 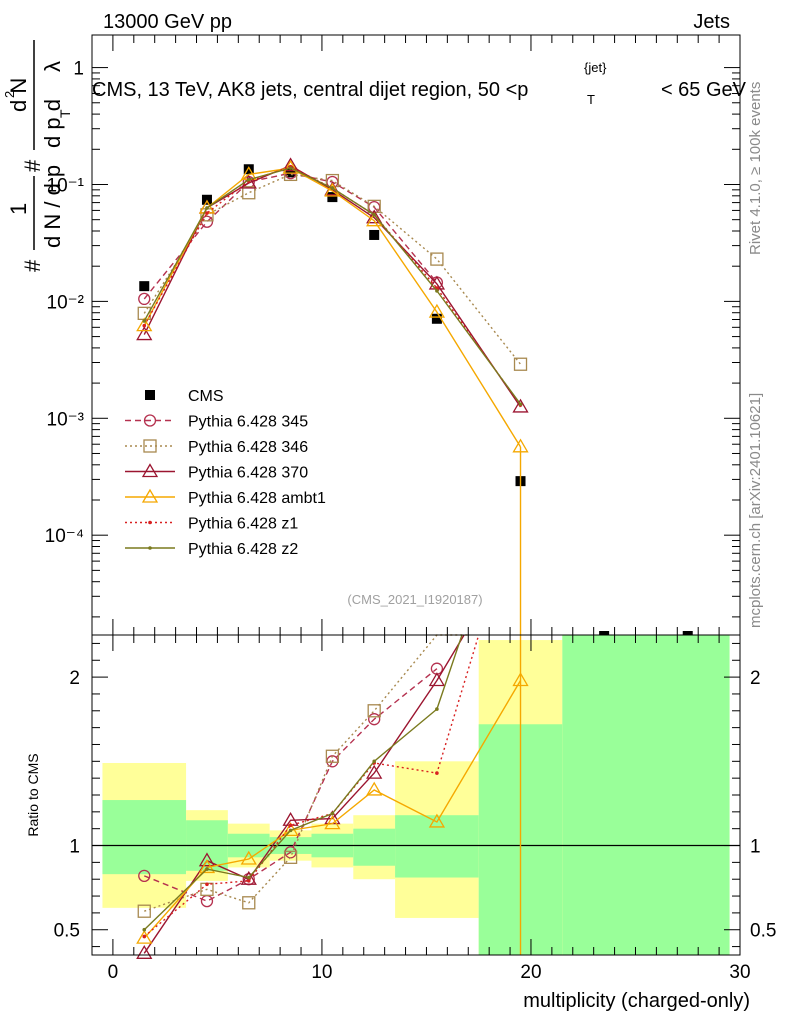 I want to click on main-y-axis-label: # d N / d p 1 # d p d T λ d N 2, so click(x=37, y=156).